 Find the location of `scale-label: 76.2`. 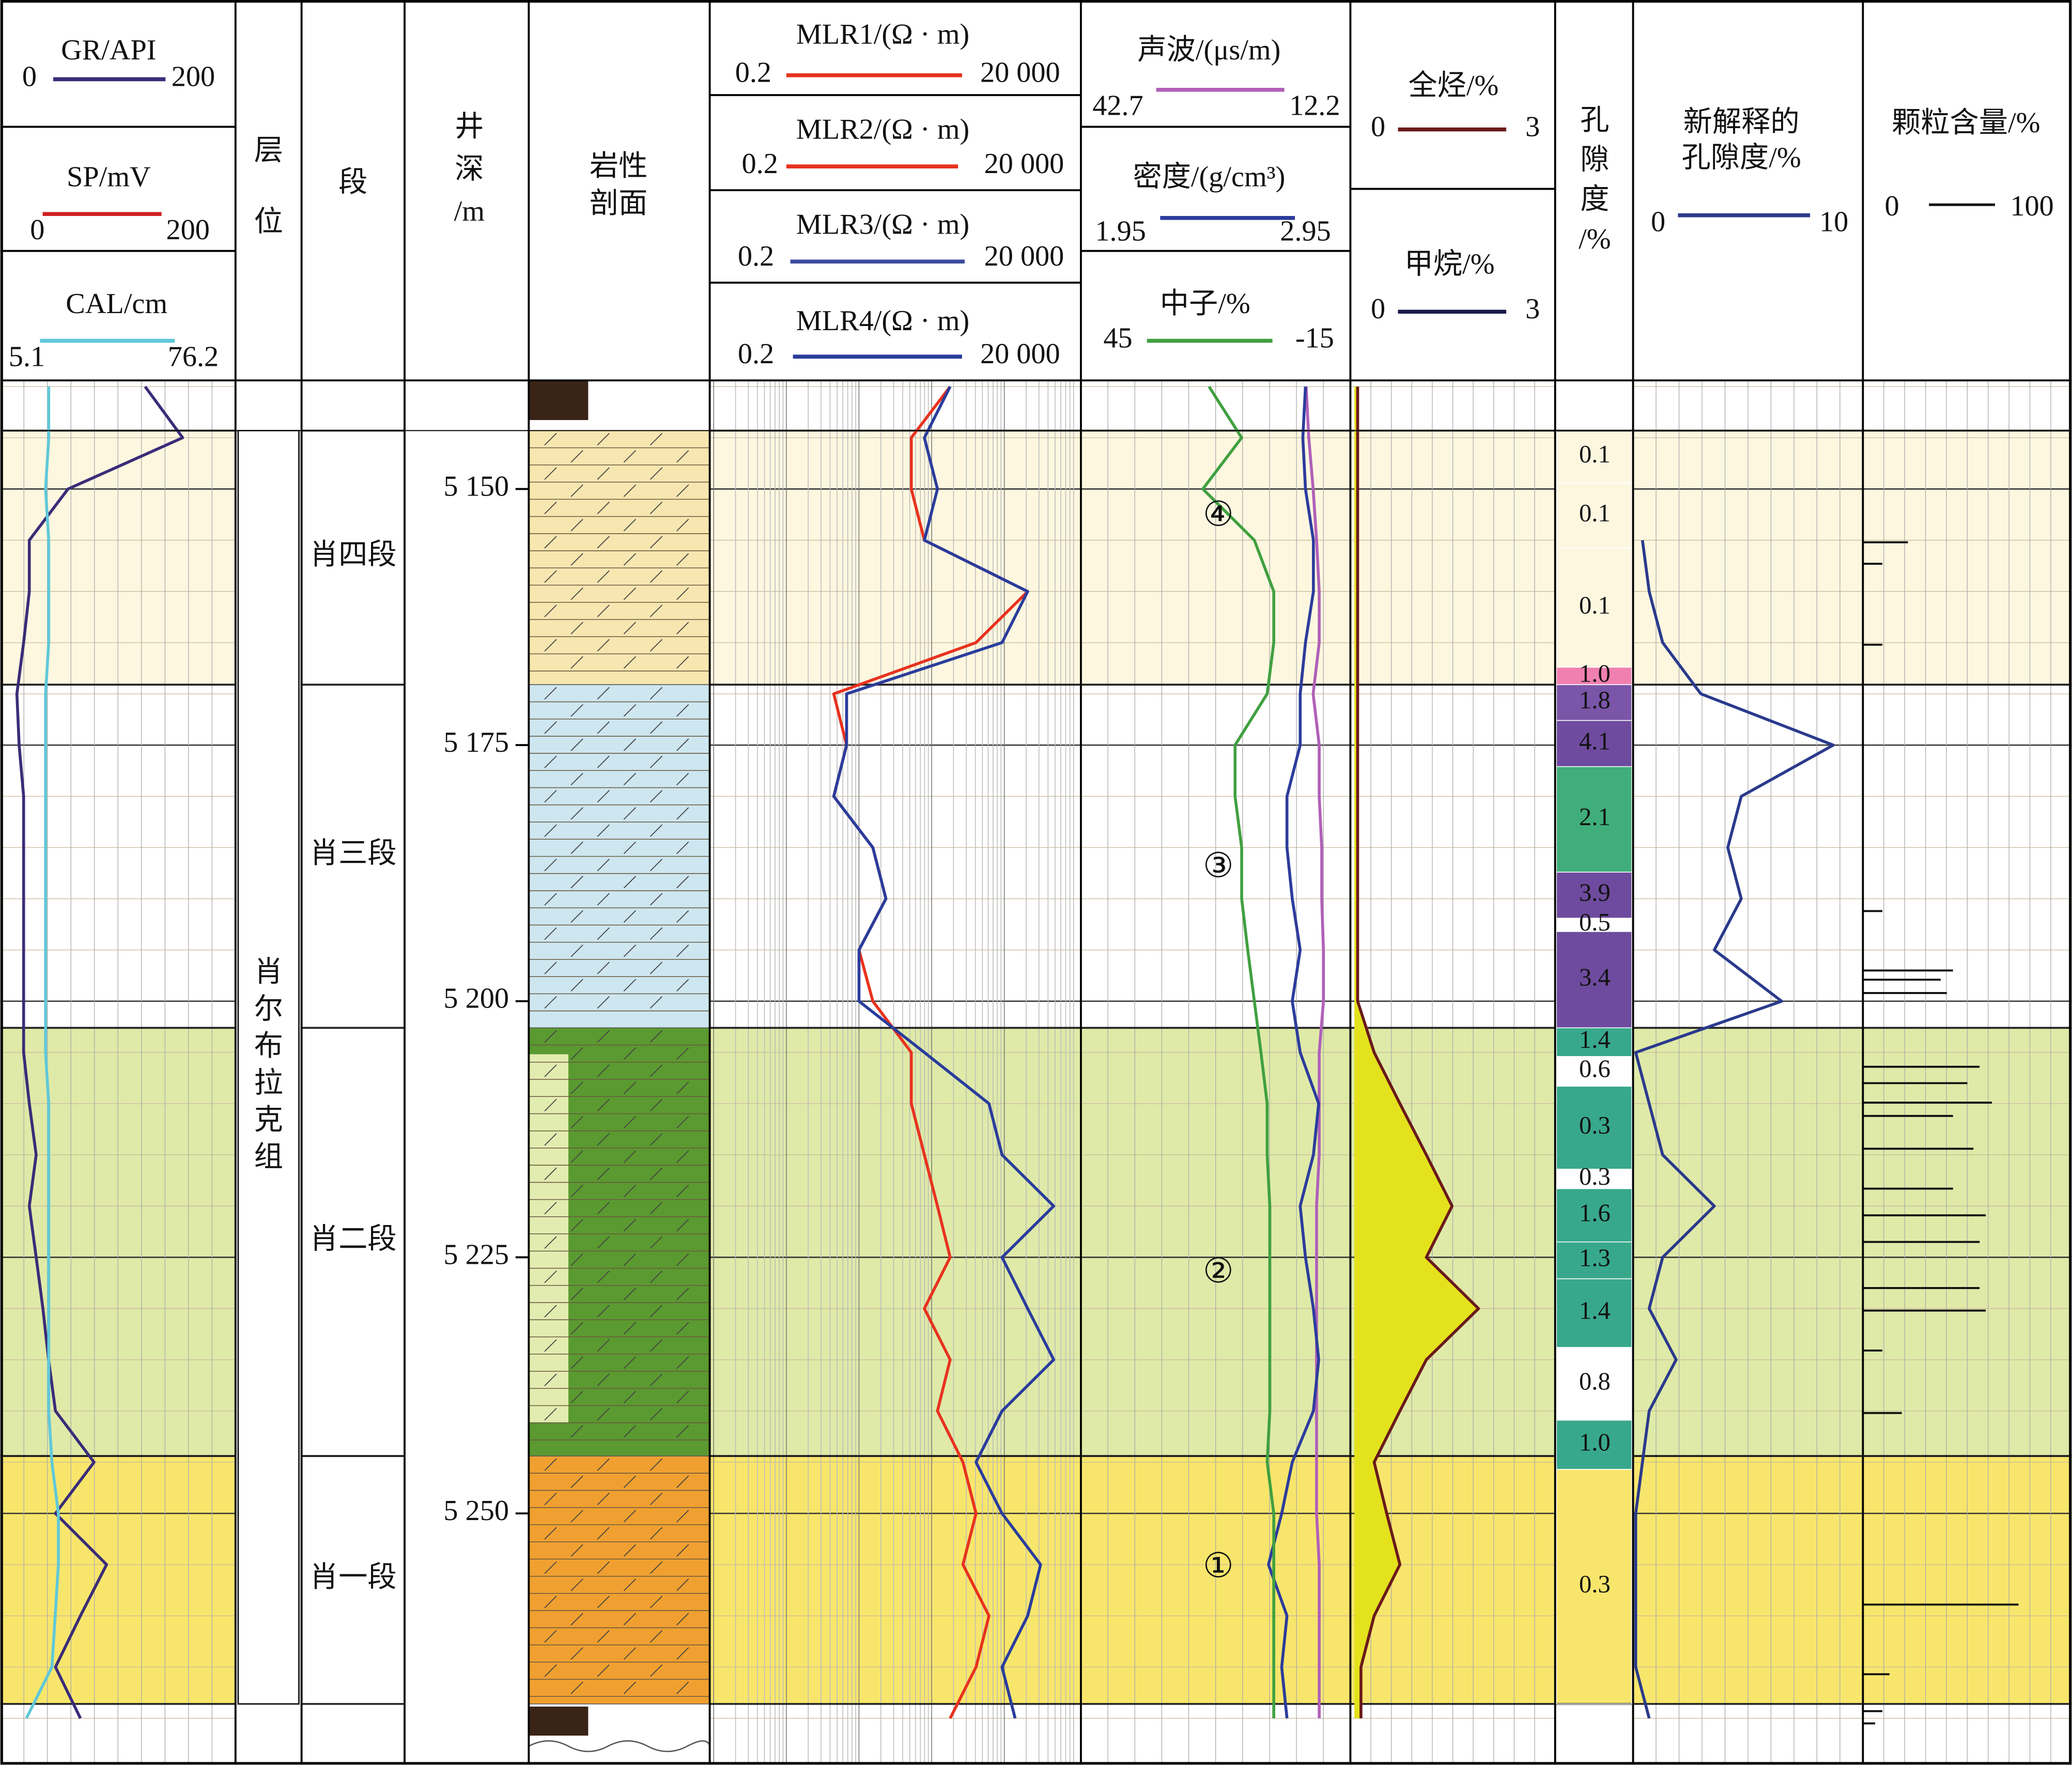

scale-label: 76.2 is located at coordinates (193, 357).